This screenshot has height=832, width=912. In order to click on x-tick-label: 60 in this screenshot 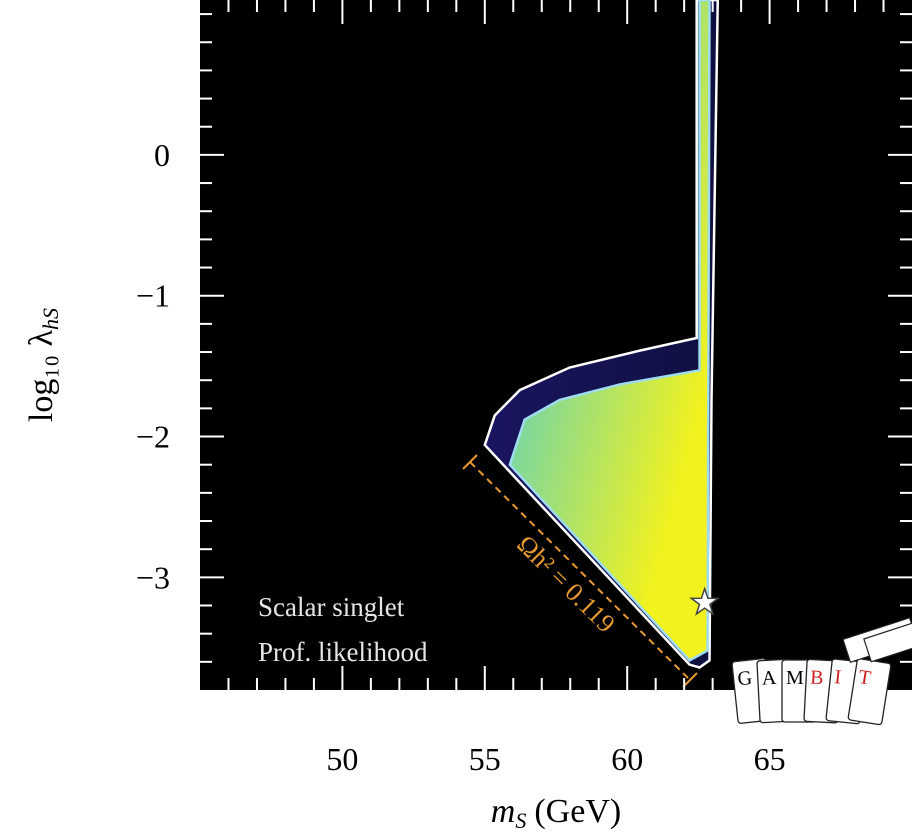, I will do `click(627, 759)`.